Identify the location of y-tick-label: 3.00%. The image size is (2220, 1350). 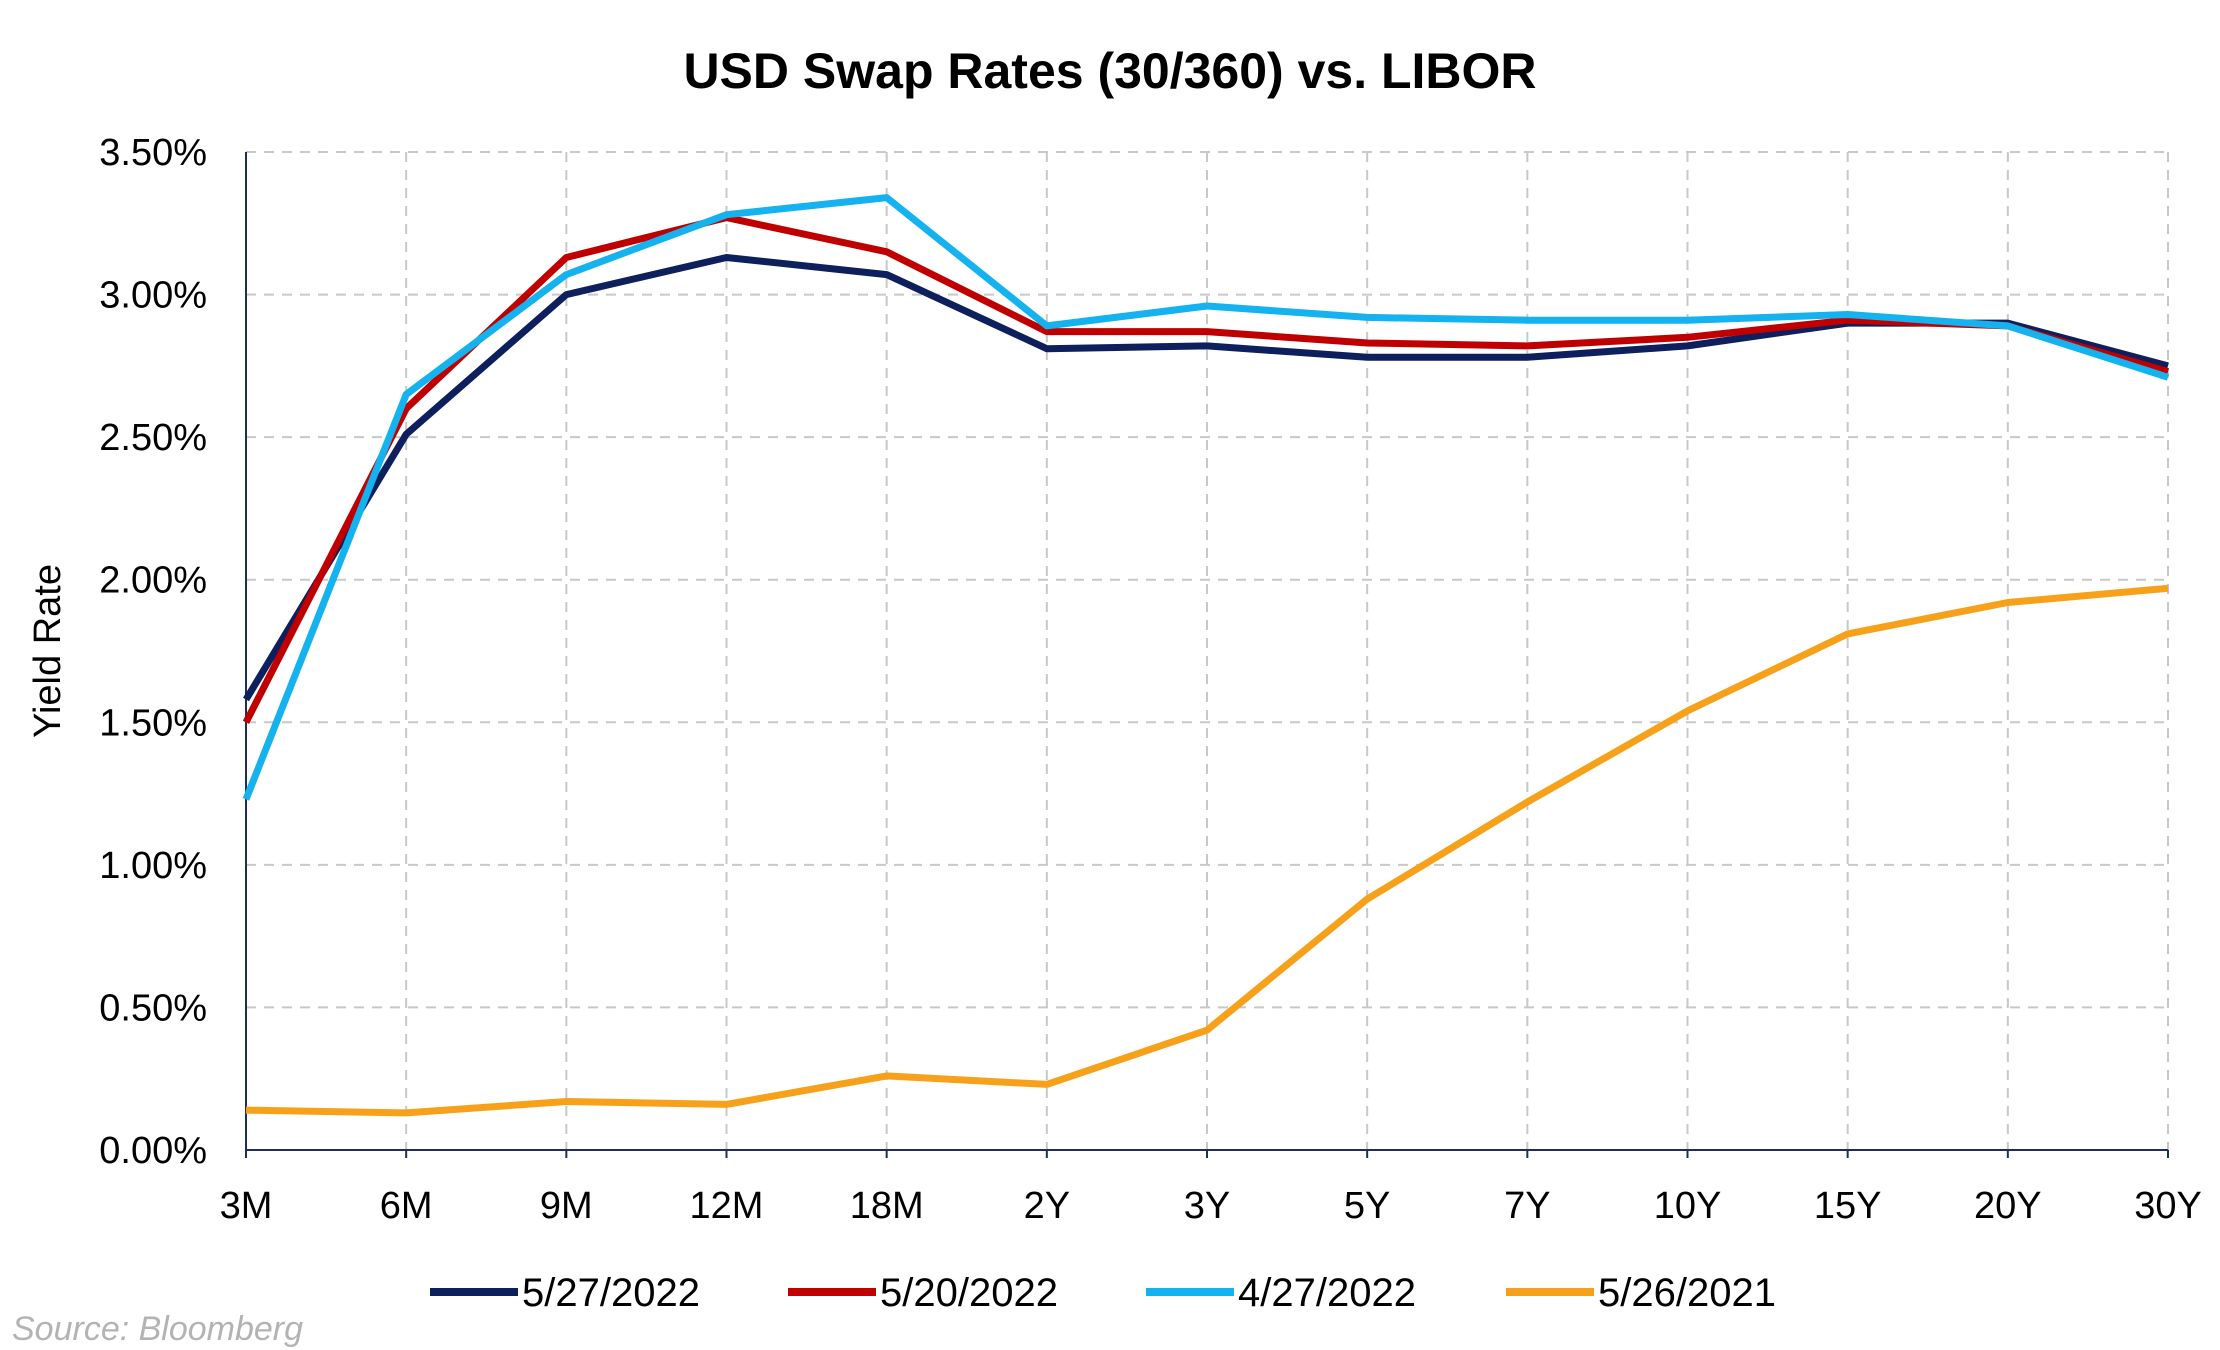
(153, 296).